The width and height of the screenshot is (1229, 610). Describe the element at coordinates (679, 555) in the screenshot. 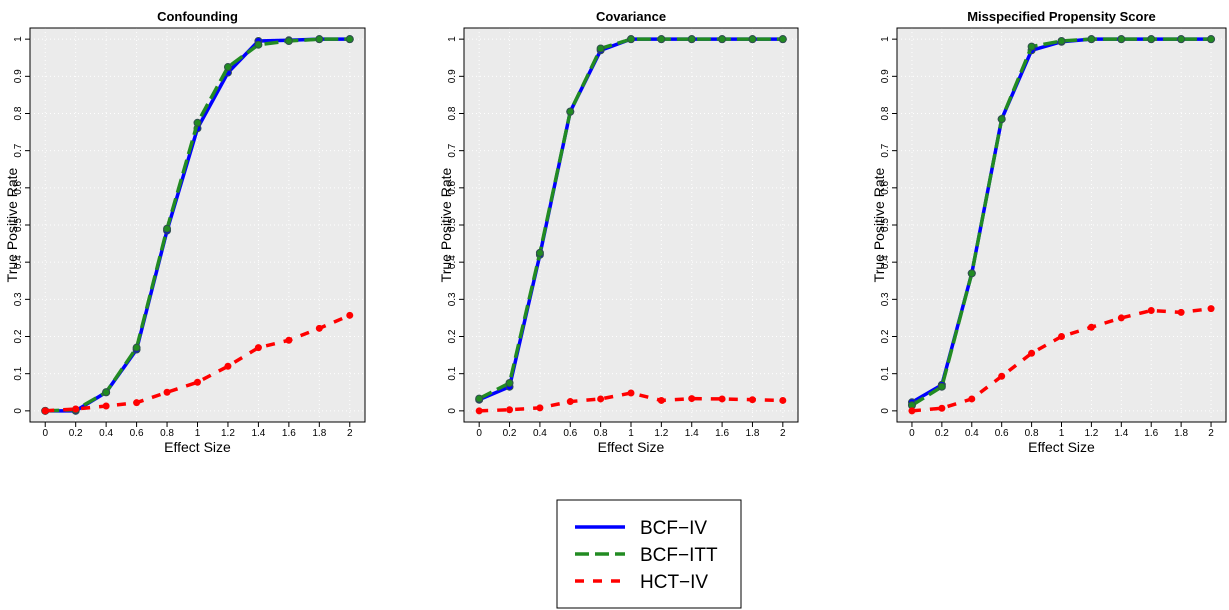

I see `legend-label: BCF−ITT` at that location.